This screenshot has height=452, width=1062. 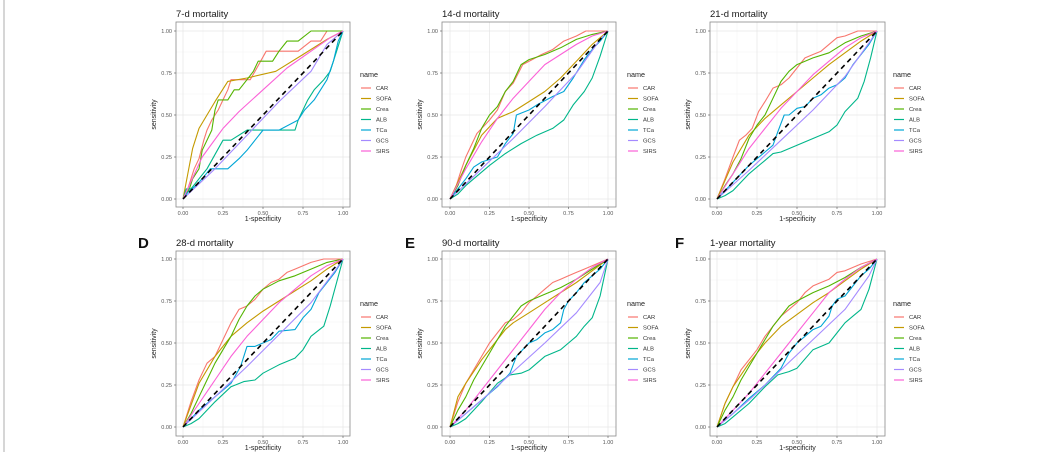 What do you see at coordinates (205, 243) in the screenshot?
I see `chart-title: 28-d mortality` at bounding box center [205, 243].